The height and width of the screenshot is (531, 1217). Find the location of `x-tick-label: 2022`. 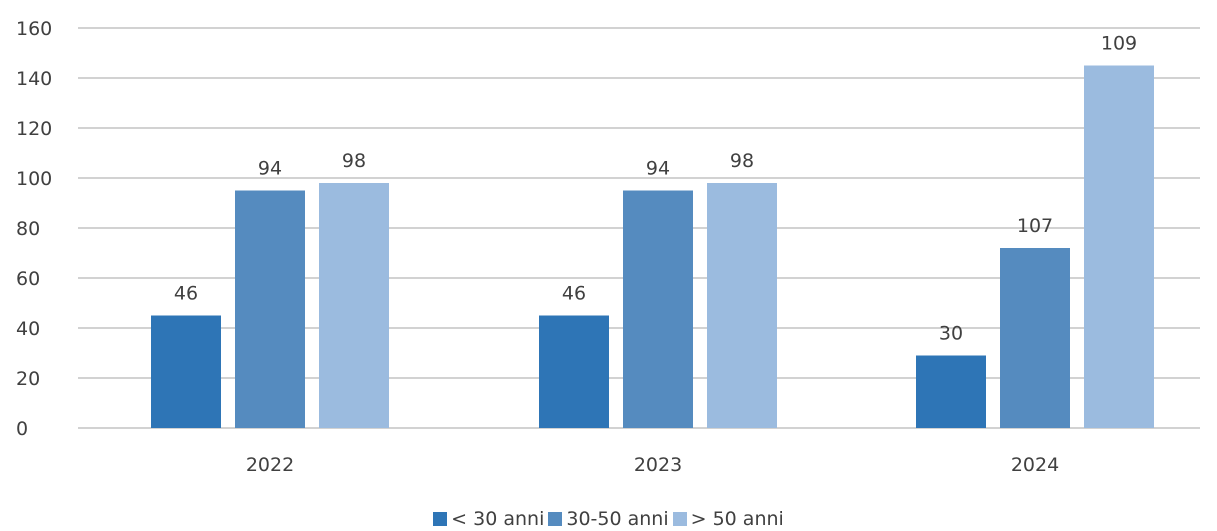

x-tick-label: 2022 is located at coordinates (270, 465).